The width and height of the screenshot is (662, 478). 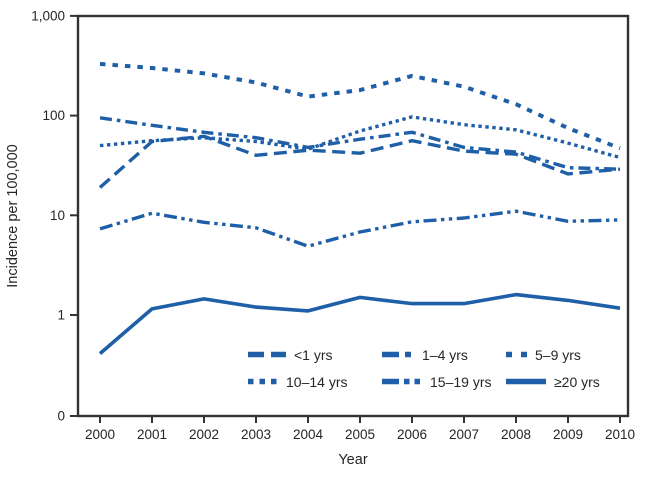 What do you see at coordinates (398, 354) in the screenshot?
I see `legend-swatch-dash-dot-icon` at bounding box center [398, 354].